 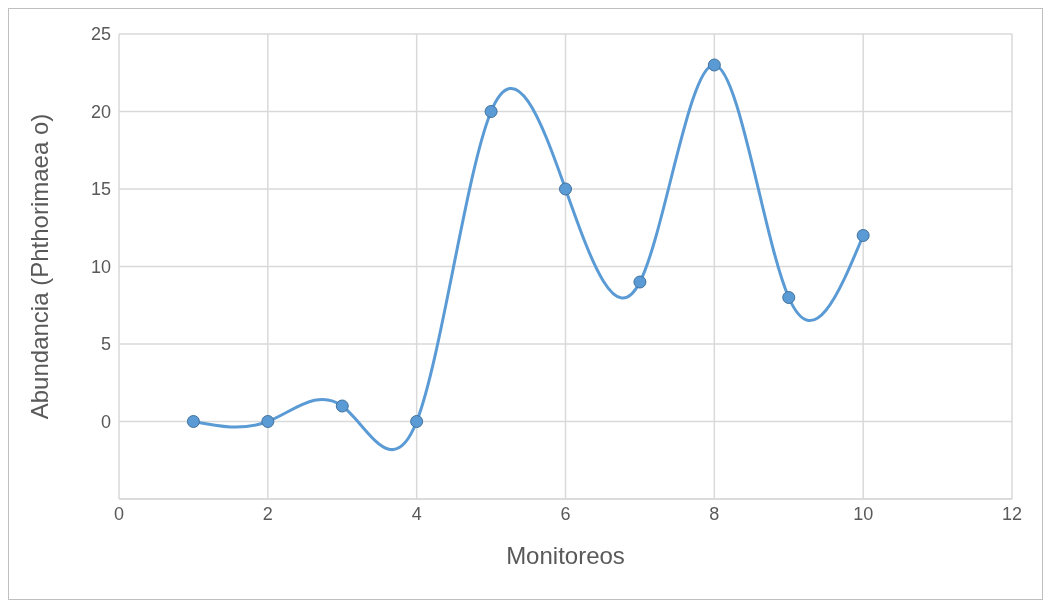 I want to click on x-tick-label: 6, so click(x=565, y=513).